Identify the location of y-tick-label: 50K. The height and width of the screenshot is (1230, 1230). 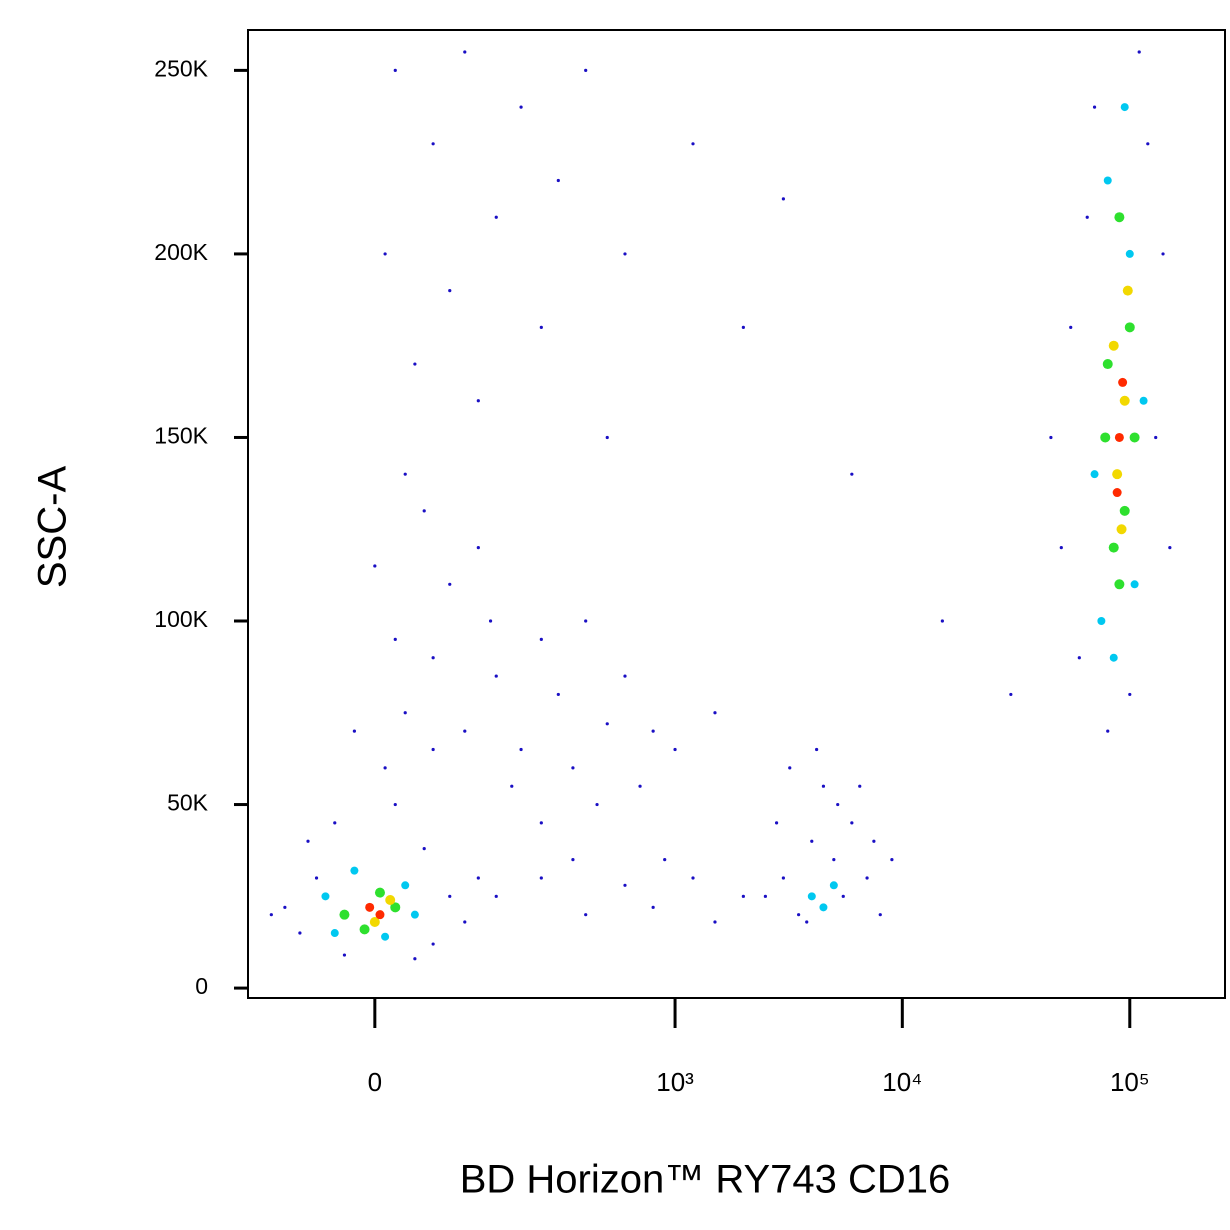
(188, 803).